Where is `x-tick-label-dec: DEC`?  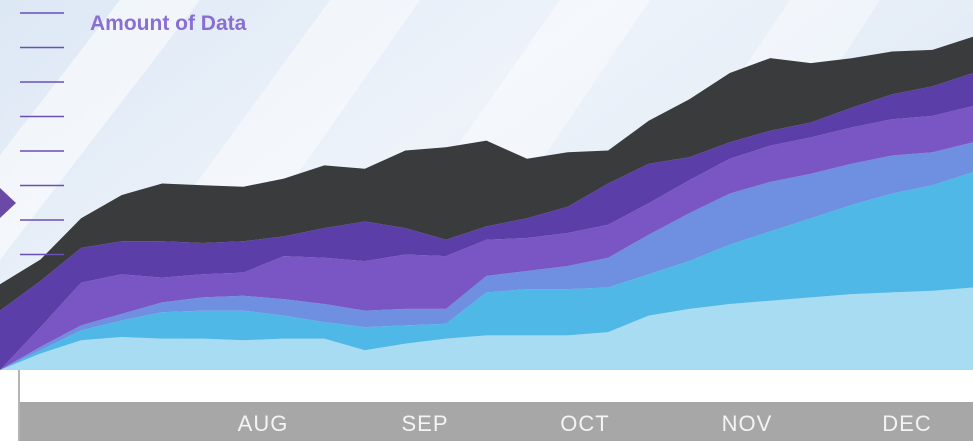 x-tick-label-dec: DEC is located at coordinates (906, 423).